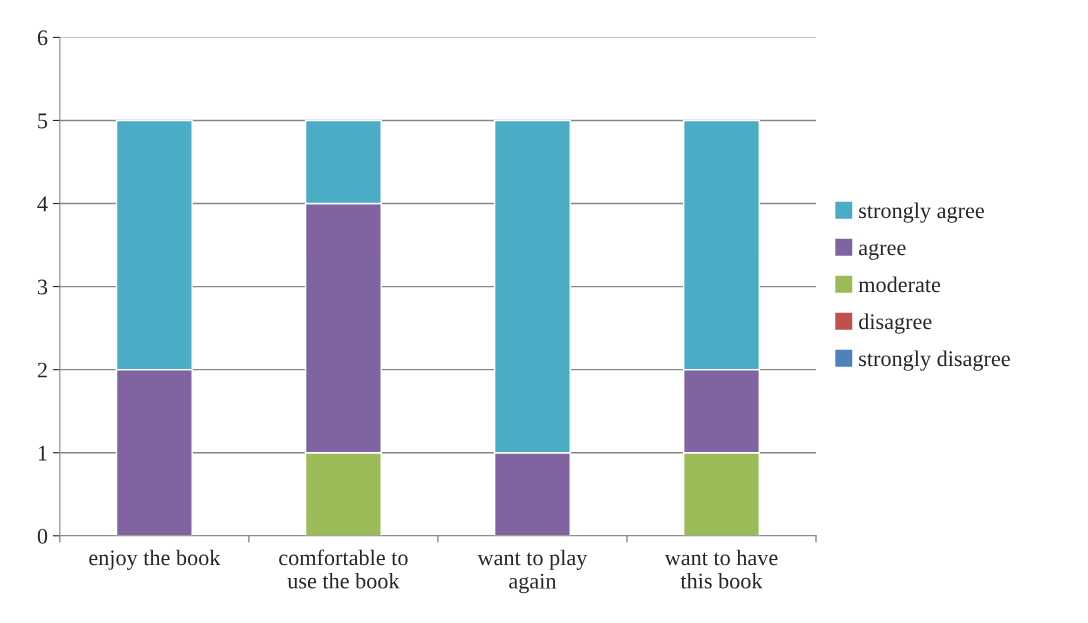  What do you see at coordinates (42, 370) in the screenshot?
I see `y-tick-label: 2` at bounding box center [42, 370].